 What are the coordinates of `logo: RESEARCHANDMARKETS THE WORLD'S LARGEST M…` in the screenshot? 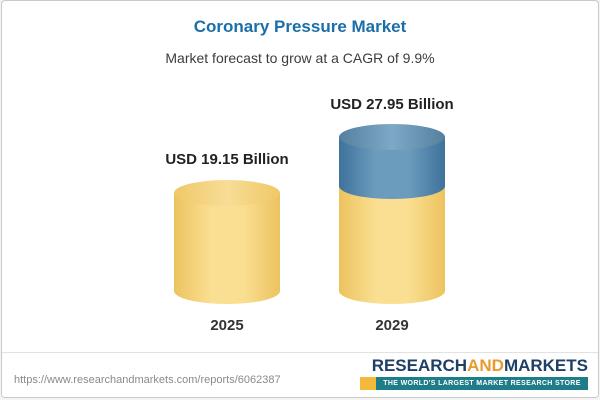 It's located at (474, 373).